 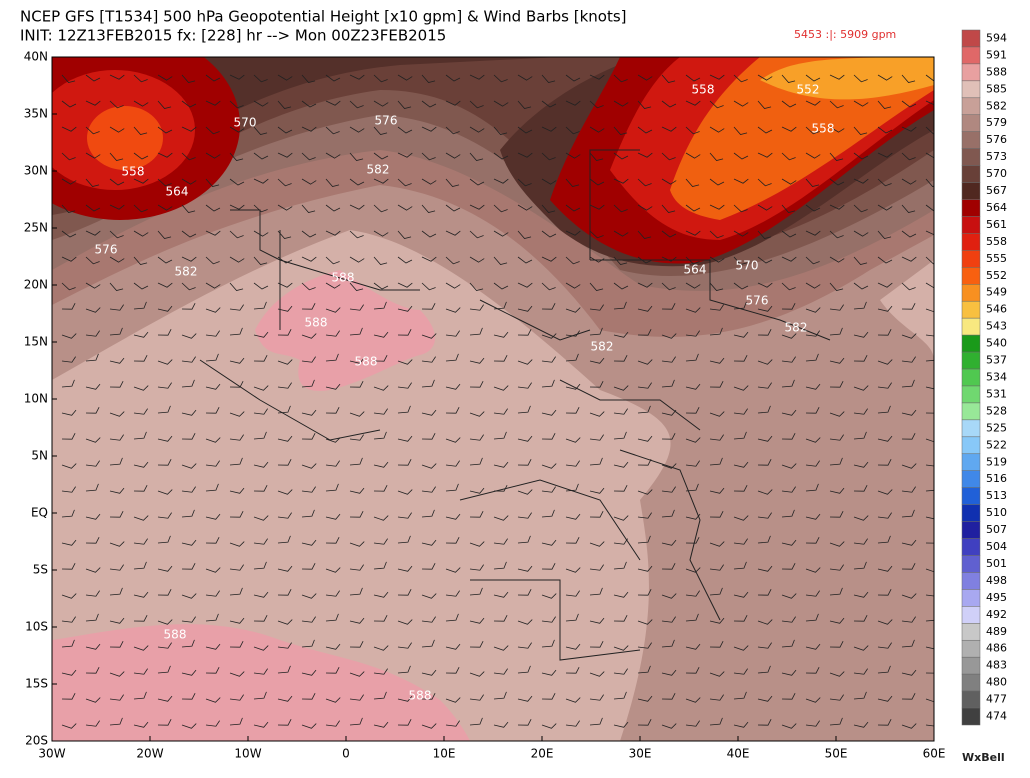 What do you see at coordinates (996, 495) in the screenshot?
I see `colorbar-label: 513` at bounding box center [996, 495].